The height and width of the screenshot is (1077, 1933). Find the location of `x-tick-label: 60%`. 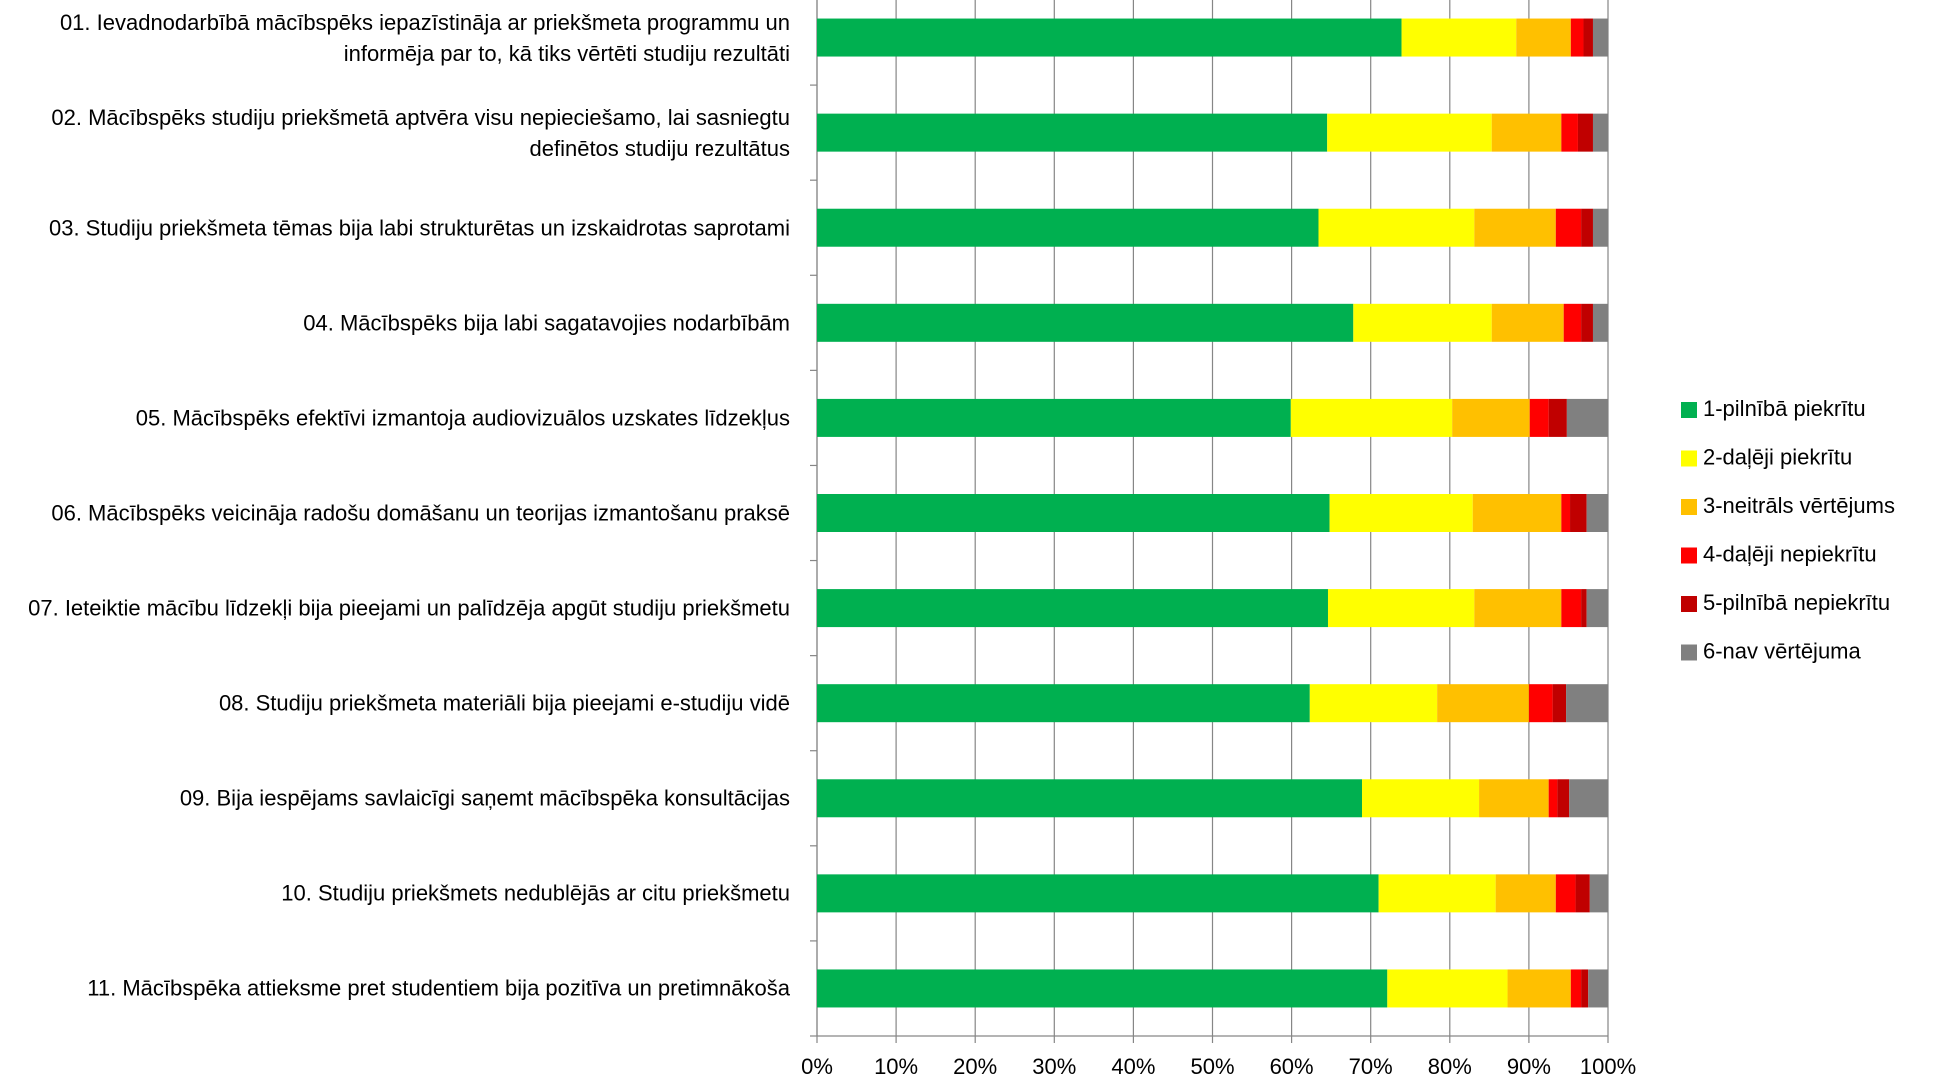

x-tick-label: 60% is located at coordinates (1292, 1065).